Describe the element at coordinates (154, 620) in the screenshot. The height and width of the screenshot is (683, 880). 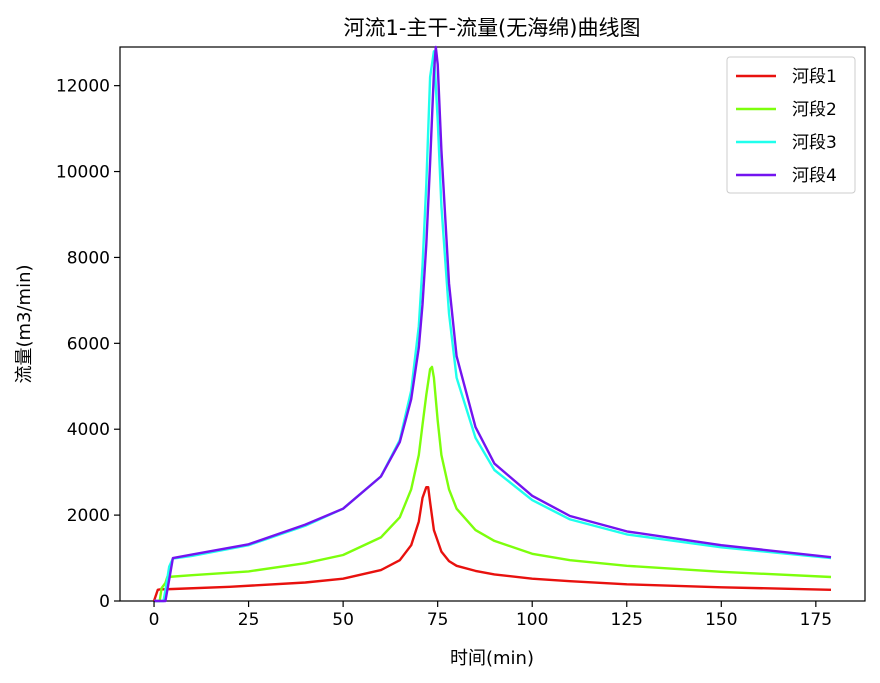
I see `x-tick-label: 0` at that location.